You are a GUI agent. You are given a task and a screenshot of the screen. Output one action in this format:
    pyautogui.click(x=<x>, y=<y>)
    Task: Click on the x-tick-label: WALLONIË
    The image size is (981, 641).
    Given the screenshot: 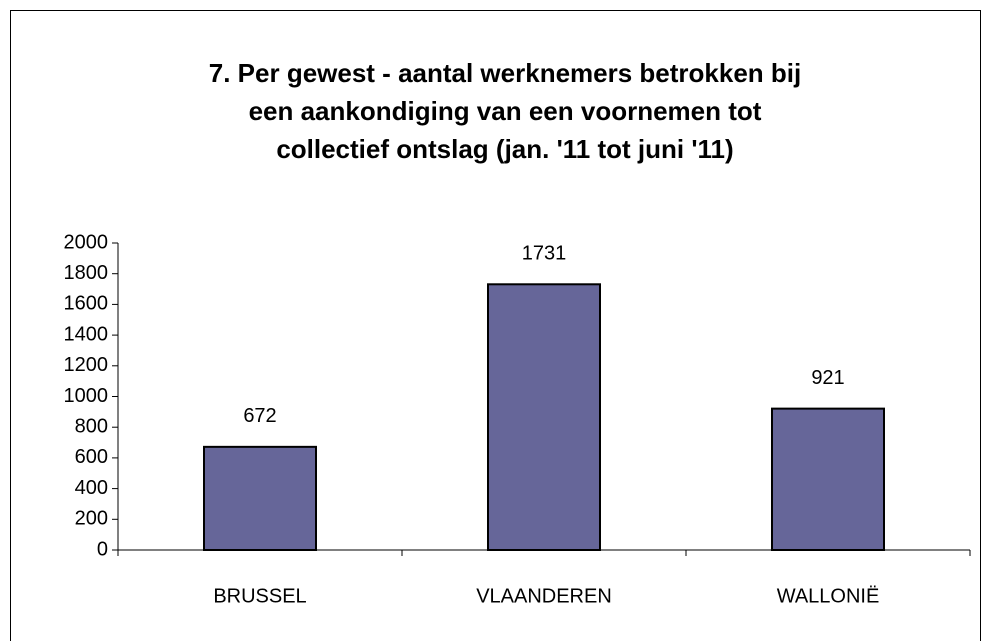 What is the action you would take?
    pyautogui.click(x=828, y=596)
    